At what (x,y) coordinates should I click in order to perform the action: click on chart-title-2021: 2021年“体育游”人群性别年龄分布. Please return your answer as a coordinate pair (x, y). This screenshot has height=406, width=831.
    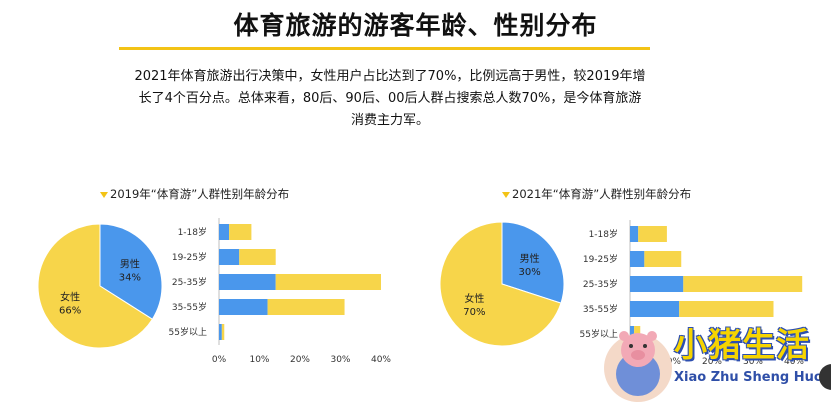
    Looking at the image, I should click on (596, 194).